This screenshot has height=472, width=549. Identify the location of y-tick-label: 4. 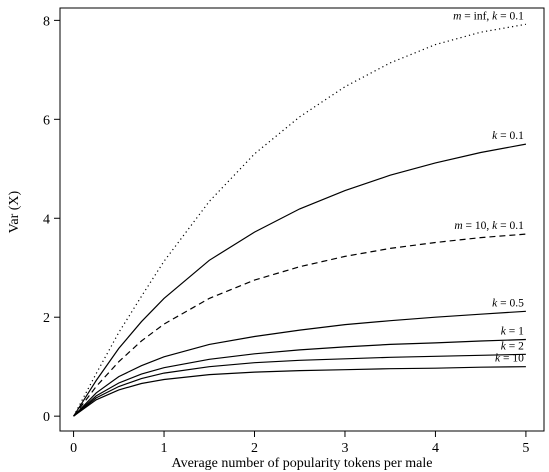
(46, 219).